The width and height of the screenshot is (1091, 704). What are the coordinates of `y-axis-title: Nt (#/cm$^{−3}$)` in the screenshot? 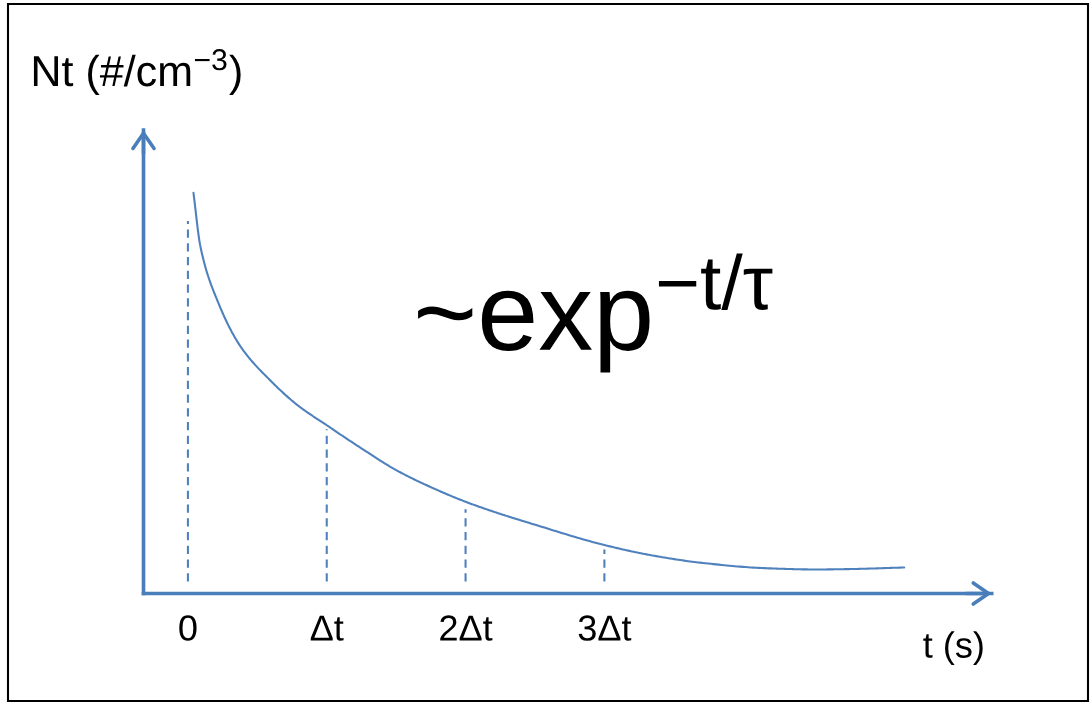 It's located at (137, 72).